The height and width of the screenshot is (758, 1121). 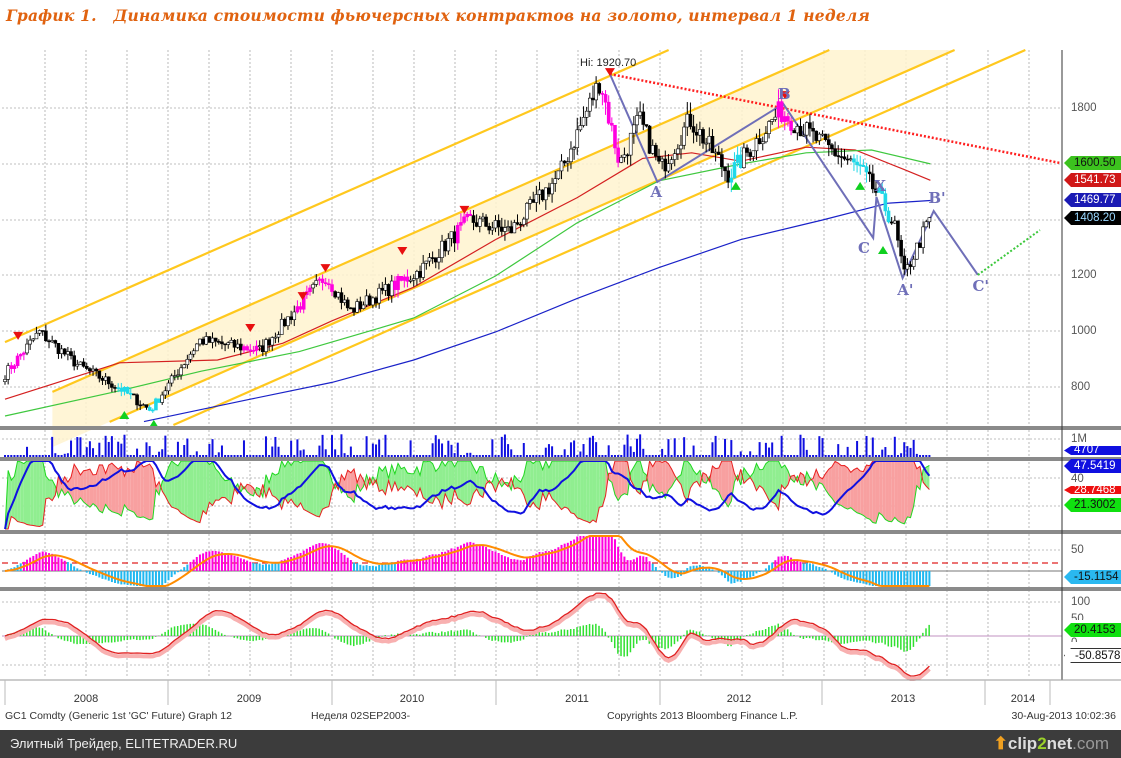 What do you see at coordinates (1000, 743) in the screenshot?
I see `arrow-up-icon: ⬆` at bounding box center [1000, 743].